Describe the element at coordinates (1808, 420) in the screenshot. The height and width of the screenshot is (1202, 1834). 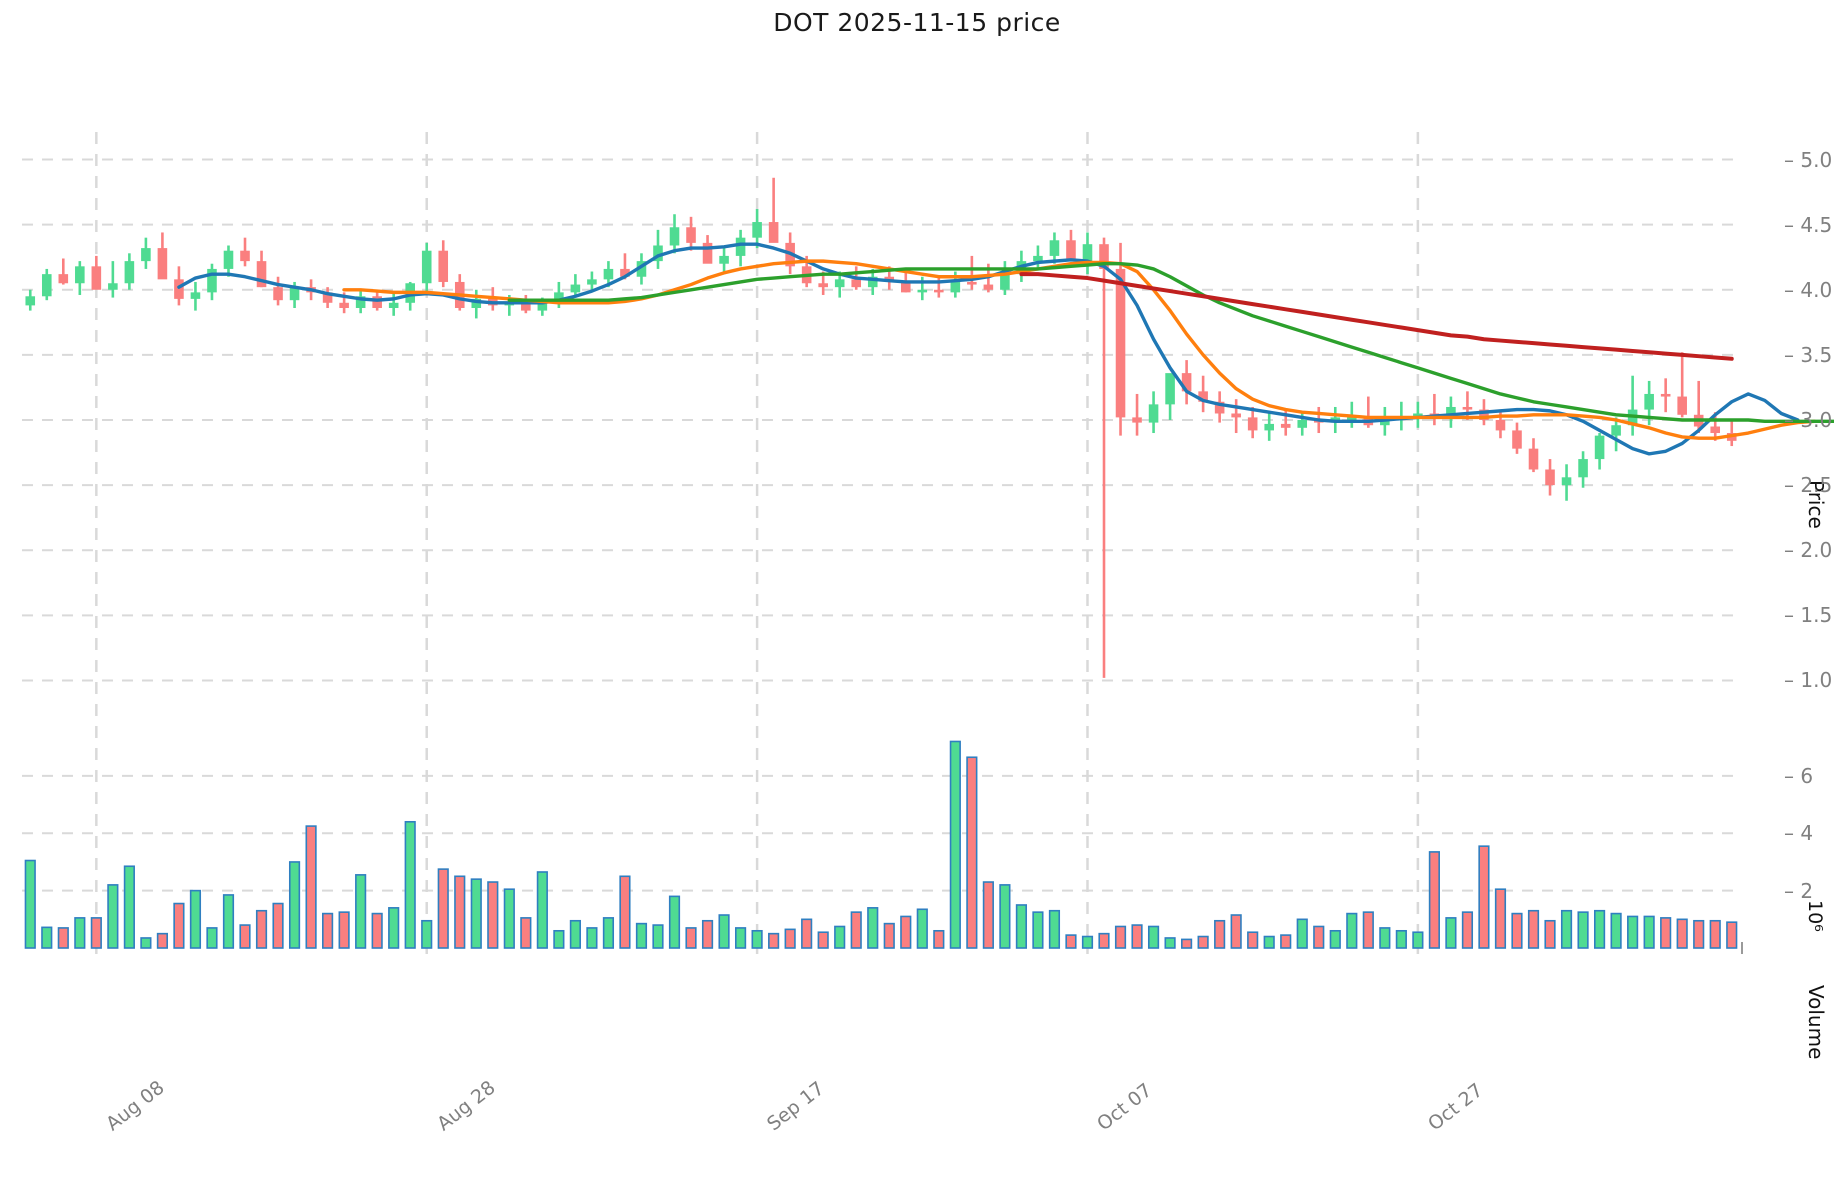
I see `price-tick-label: – 3.0` at that location.